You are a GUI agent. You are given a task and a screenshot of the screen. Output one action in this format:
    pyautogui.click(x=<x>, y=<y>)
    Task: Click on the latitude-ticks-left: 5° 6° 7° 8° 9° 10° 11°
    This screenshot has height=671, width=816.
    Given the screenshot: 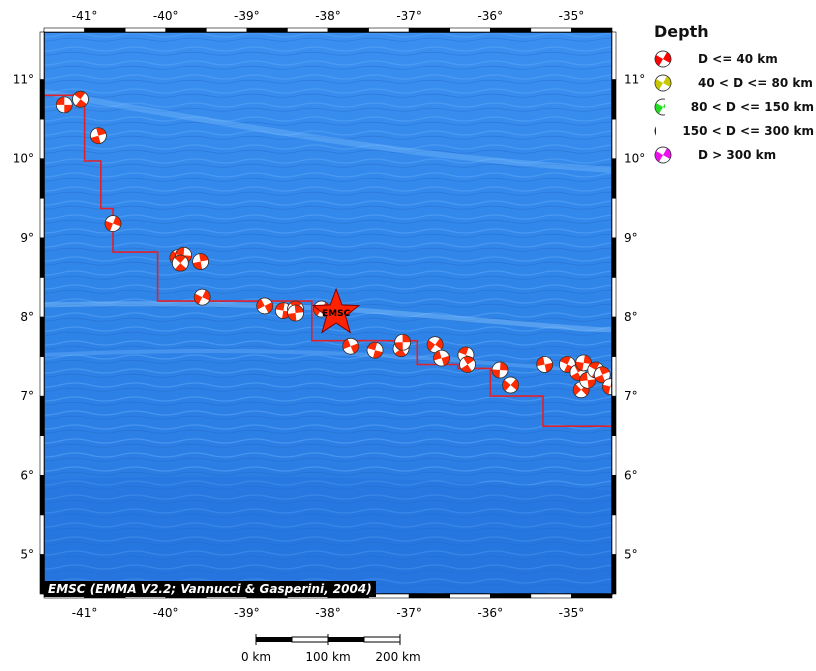 What is the action you would take?
    pyautogui.click(x=23, y=316)
    